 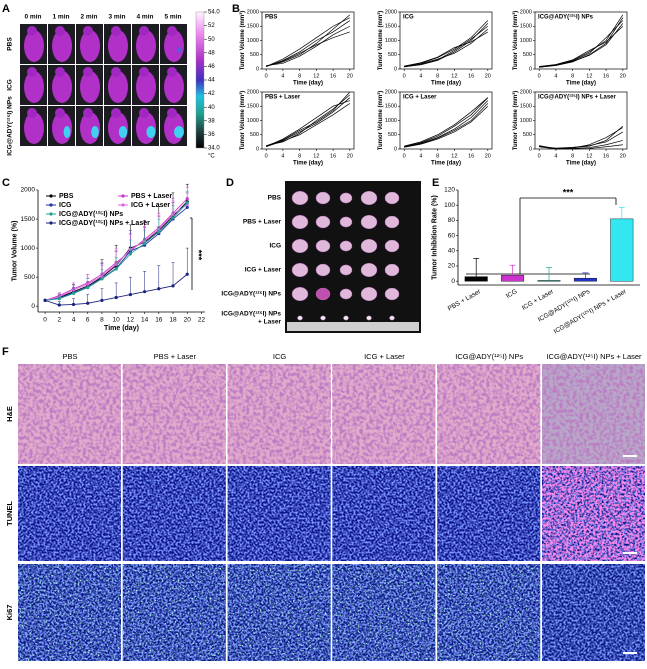 I want to click on x-tick-label: 14, so click(x=145, y=320).